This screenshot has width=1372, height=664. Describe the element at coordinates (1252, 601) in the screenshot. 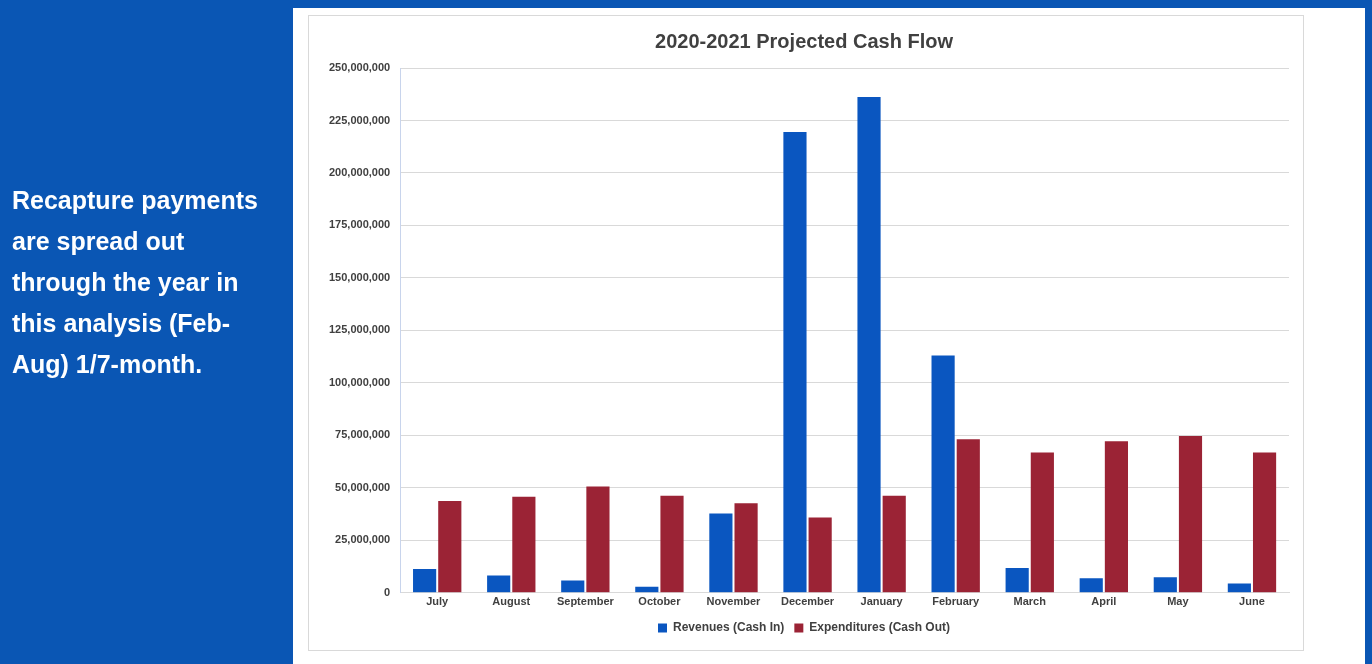

I see `x-tick-label: June` at that location.